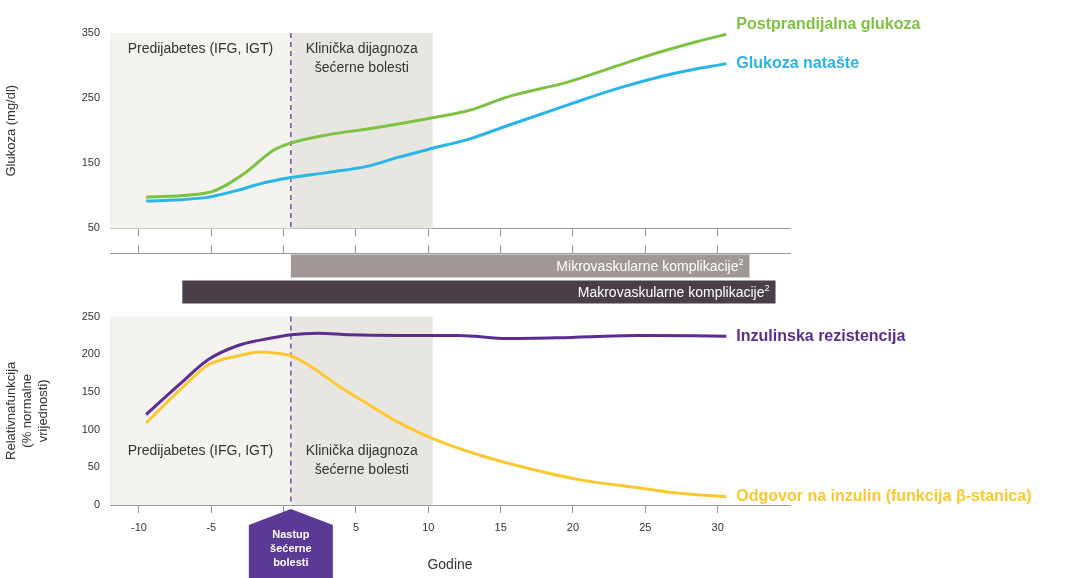 The width and height of the screenshot is (1070, 578). I want to click on x-tick-label: -10, so click(138, 526).